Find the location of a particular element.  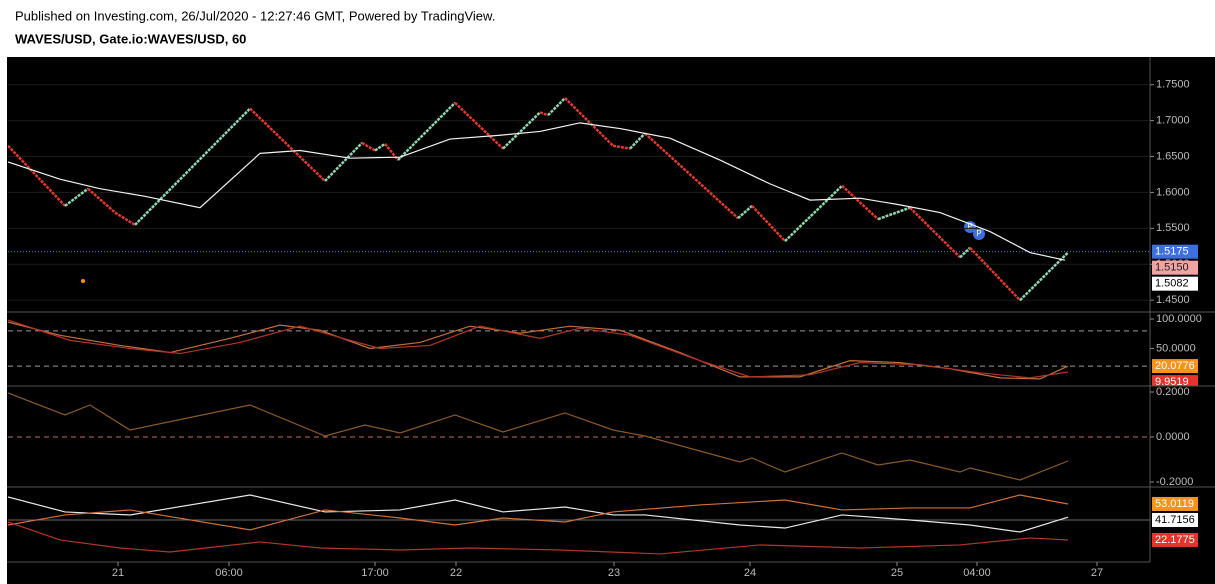

x-tick-label: 27 is located at coordinates (1097, 573).